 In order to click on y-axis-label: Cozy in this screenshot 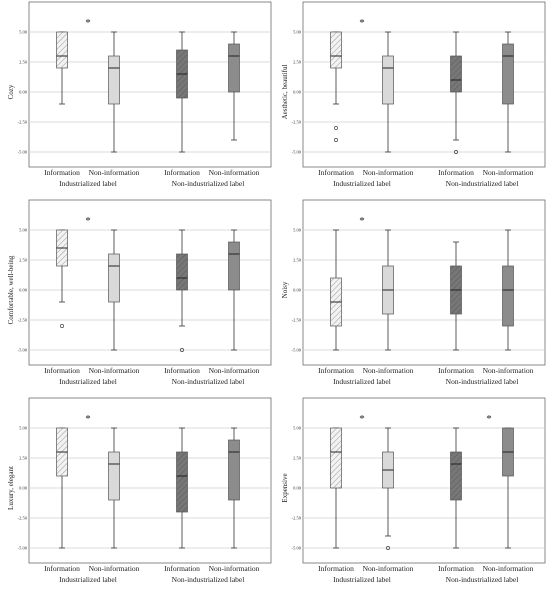, I will do `click(11, 91)`.